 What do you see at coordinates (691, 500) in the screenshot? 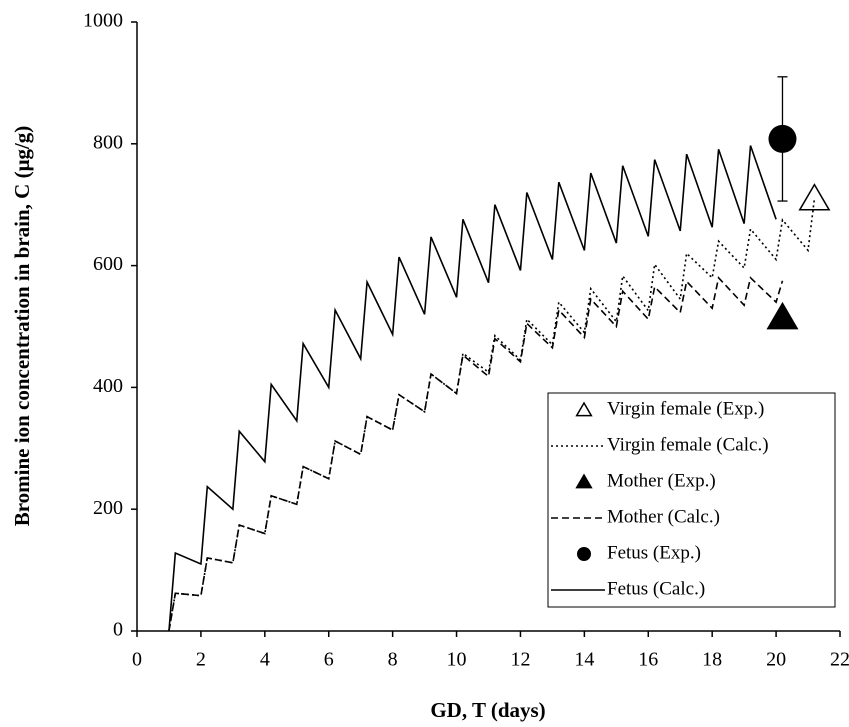
I see `legend-box` at bounding box center [691, 500].